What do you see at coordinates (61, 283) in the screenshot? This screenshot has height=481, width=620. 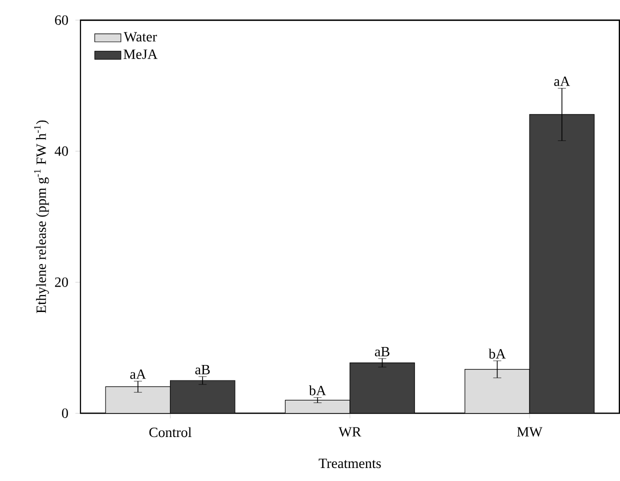 I see `y-tick-label: 20` at bounding box center [61, 283].